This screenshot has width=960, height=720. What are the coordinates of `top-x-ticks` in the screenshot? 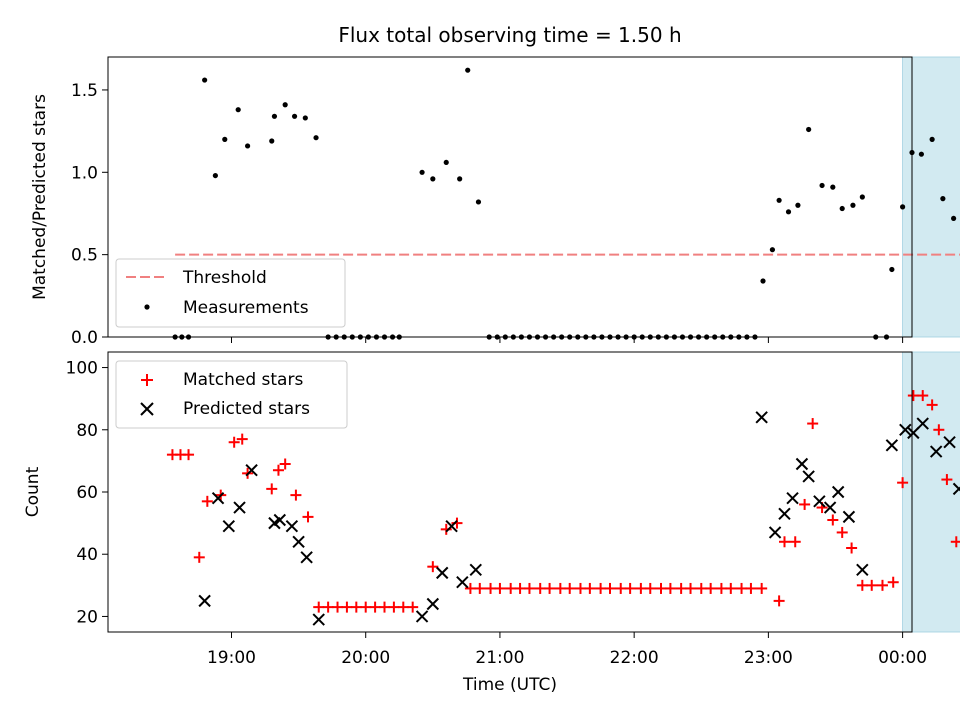 It's located at (567, 340).